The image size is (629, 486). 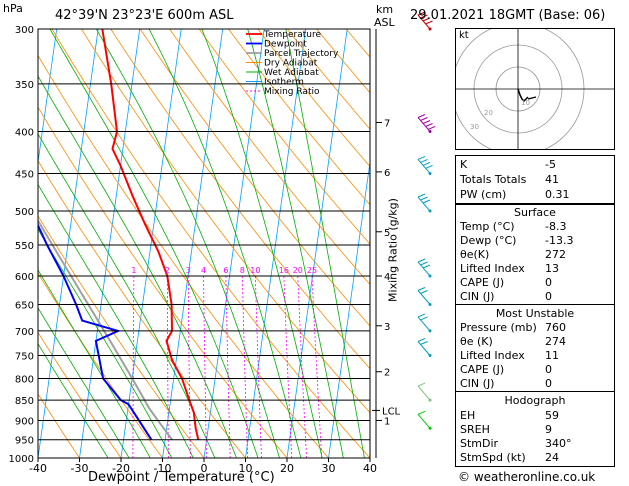 What do you see at coordinates (387, 373) in the screenshot?
I see `km-tick-label: 2` at bounding box center [387, 373].